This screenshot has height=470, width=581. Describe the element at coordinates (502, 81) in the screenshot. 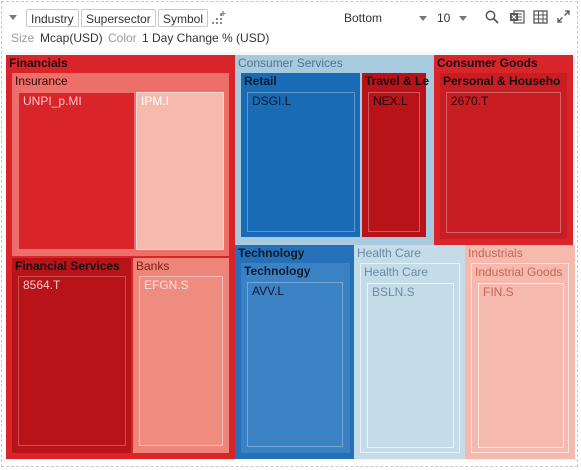

I see `group-label: Personal & Househo` at that location.